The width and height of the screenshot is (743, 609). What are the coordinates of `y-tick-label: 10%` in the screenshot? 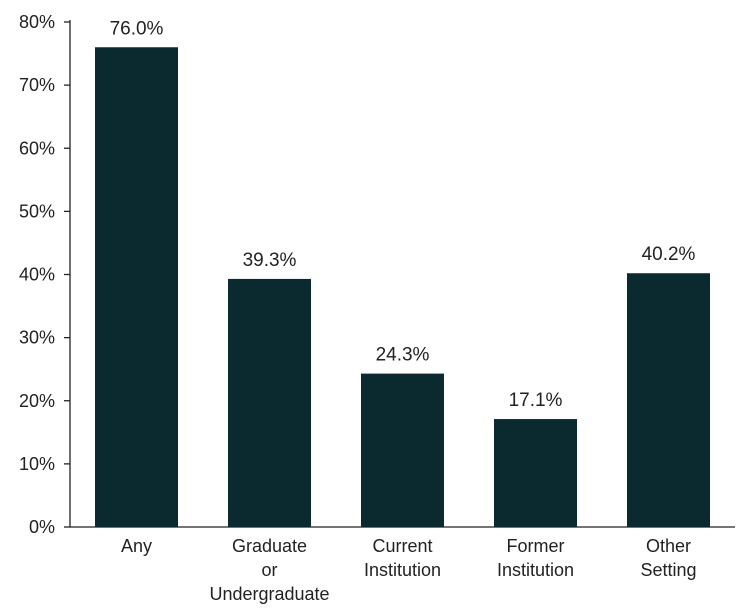 It's located at (37, 464).